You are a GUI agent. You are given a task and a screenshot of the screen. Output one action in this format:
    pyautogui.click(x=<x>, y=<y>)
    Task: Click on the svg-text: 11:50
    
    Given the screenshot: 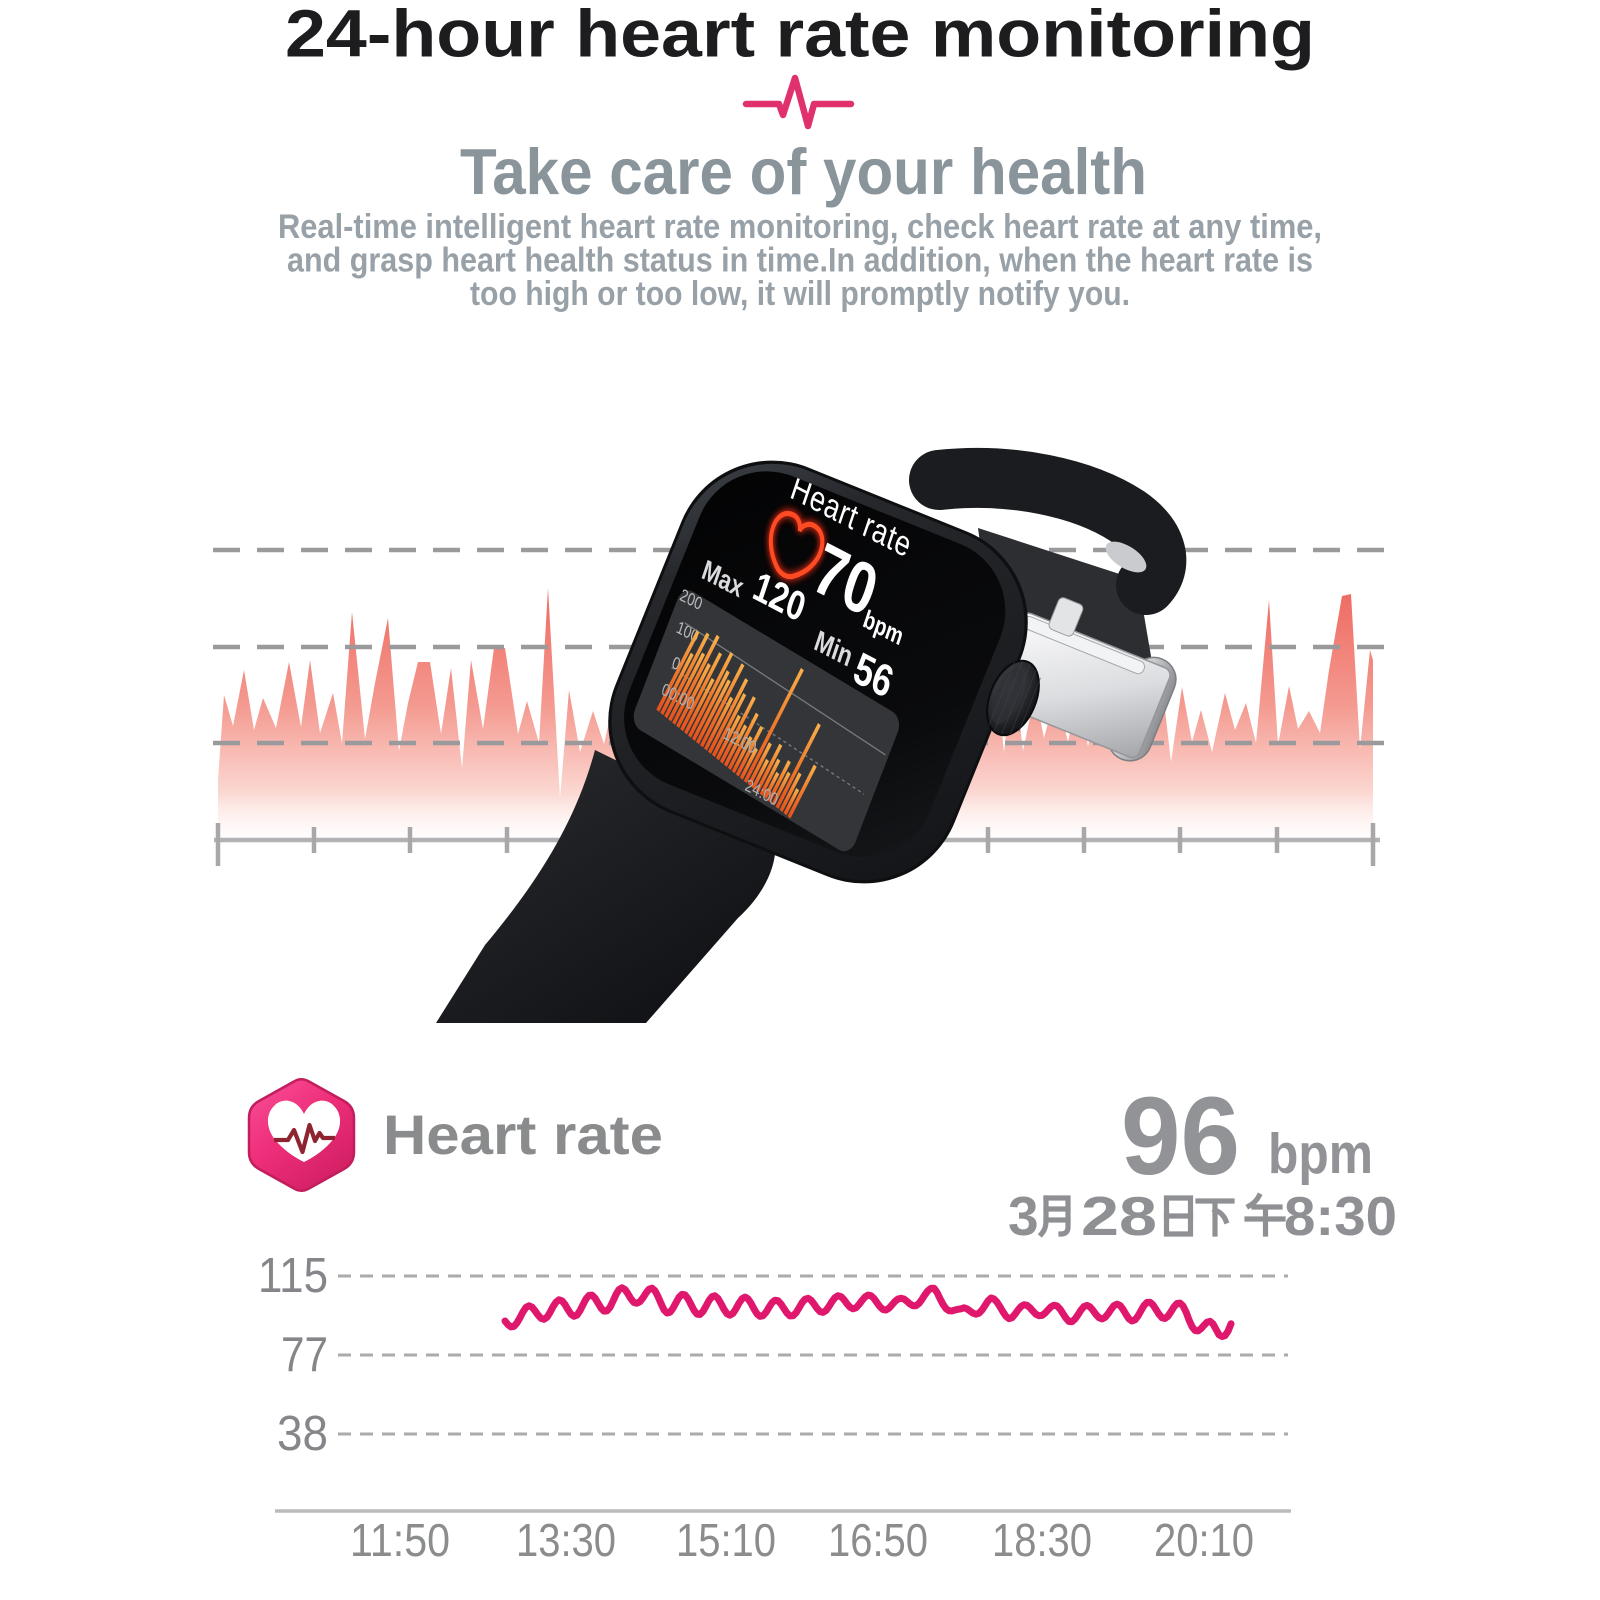 What is the action you would take?
    pyautogui.click(x=400, y=1540)
    